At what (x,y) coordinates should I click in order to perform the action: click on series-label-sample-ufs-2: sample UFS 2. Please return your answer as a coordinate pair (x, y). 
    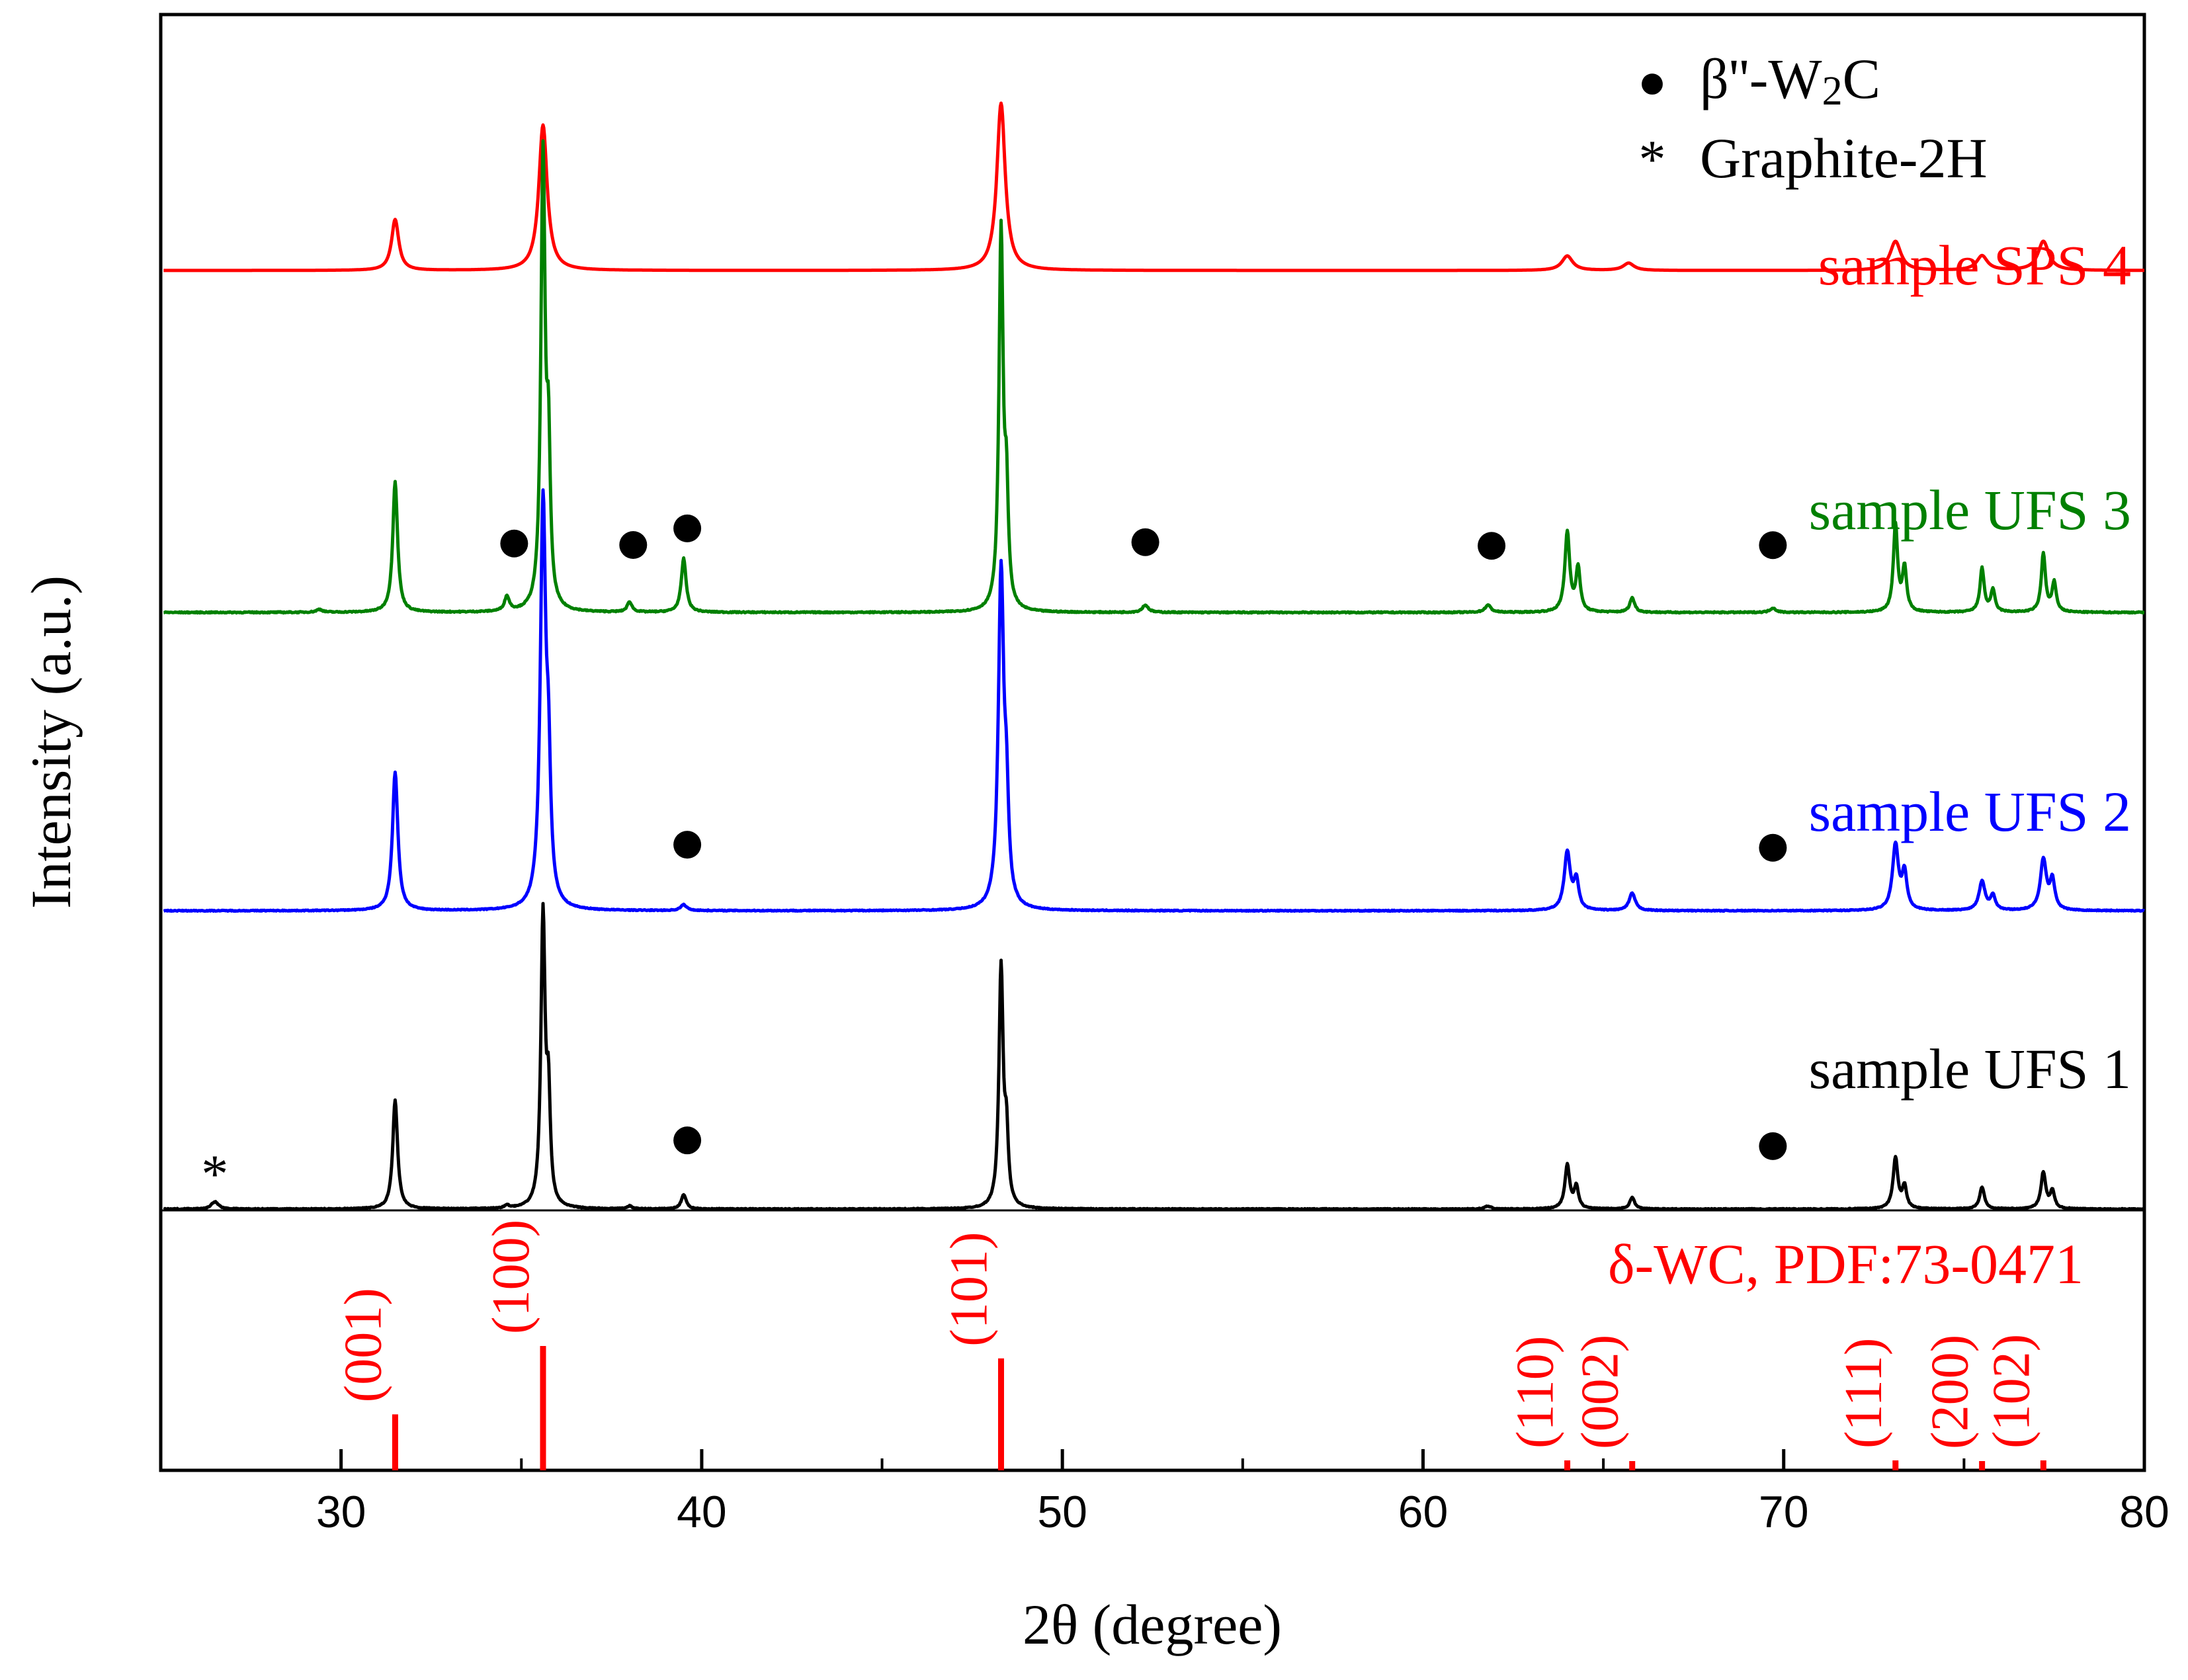
    Looking at the image, I should click on (1970, 811).